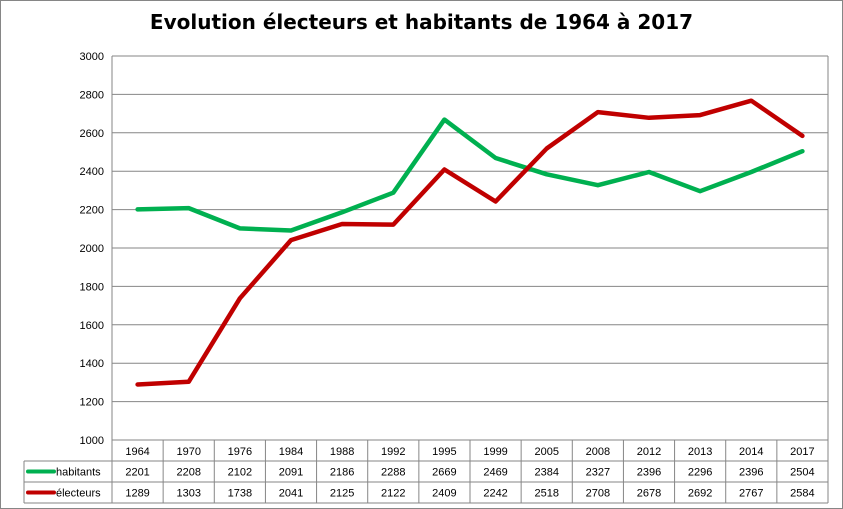 The width and height of the screenshot is (843, 509). What do you see at coordinates (751, 494) in the screenshot?
I see `data-table-cell: 2767` at bounding box center [751, 494].